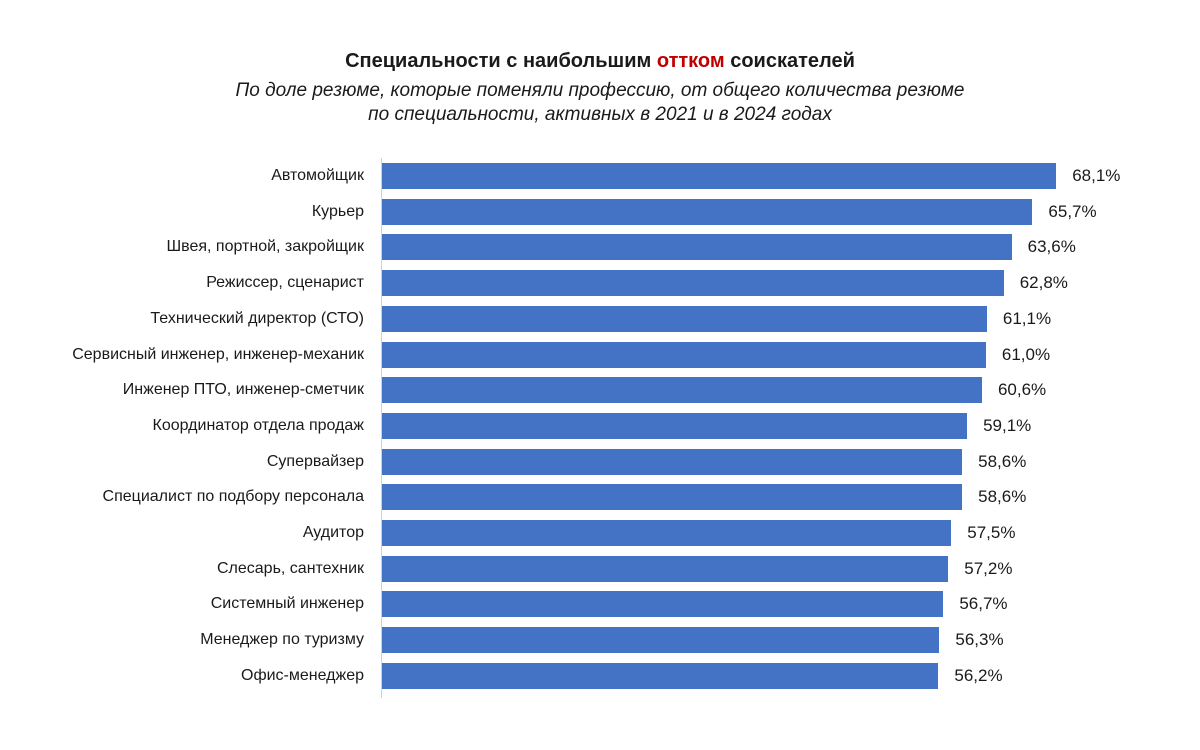  Describe the element at coordinates (233, 497) in the screenshot. I see `category-label: Специалист по подбору персонала` at that location.